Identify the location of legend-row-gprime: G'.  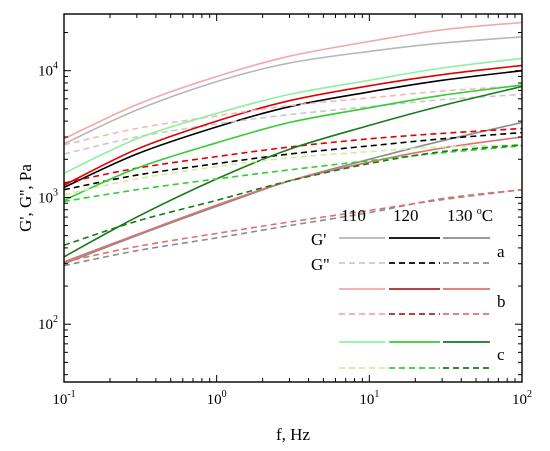
(318, 239).